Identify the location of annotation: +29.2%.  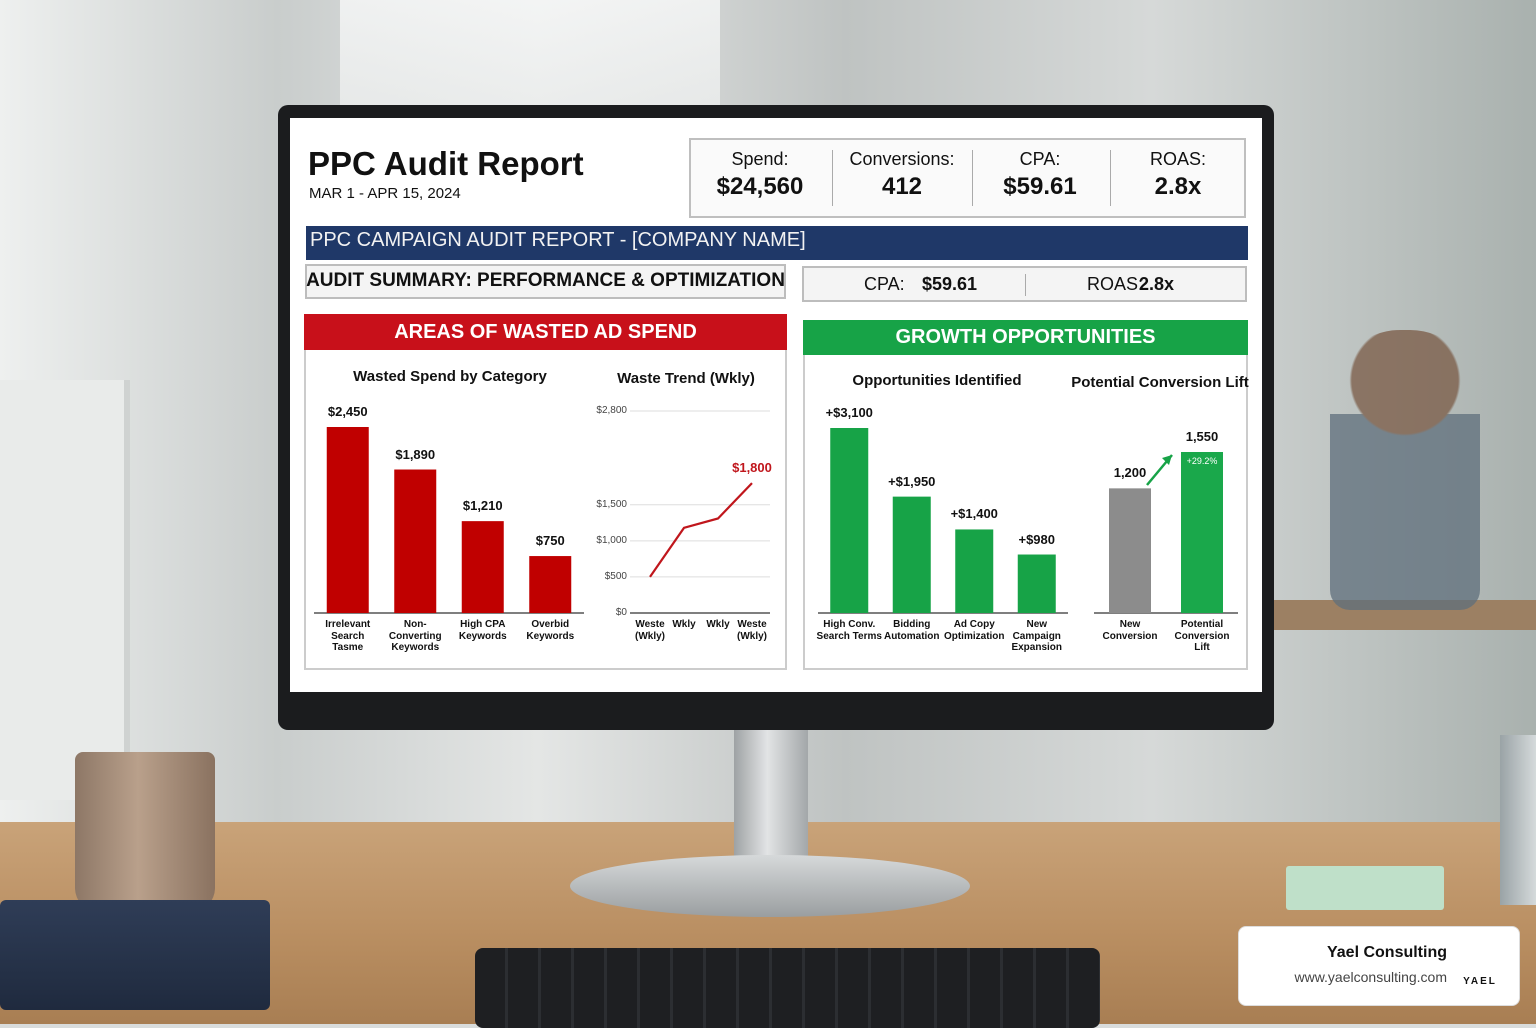
(1202, 461).